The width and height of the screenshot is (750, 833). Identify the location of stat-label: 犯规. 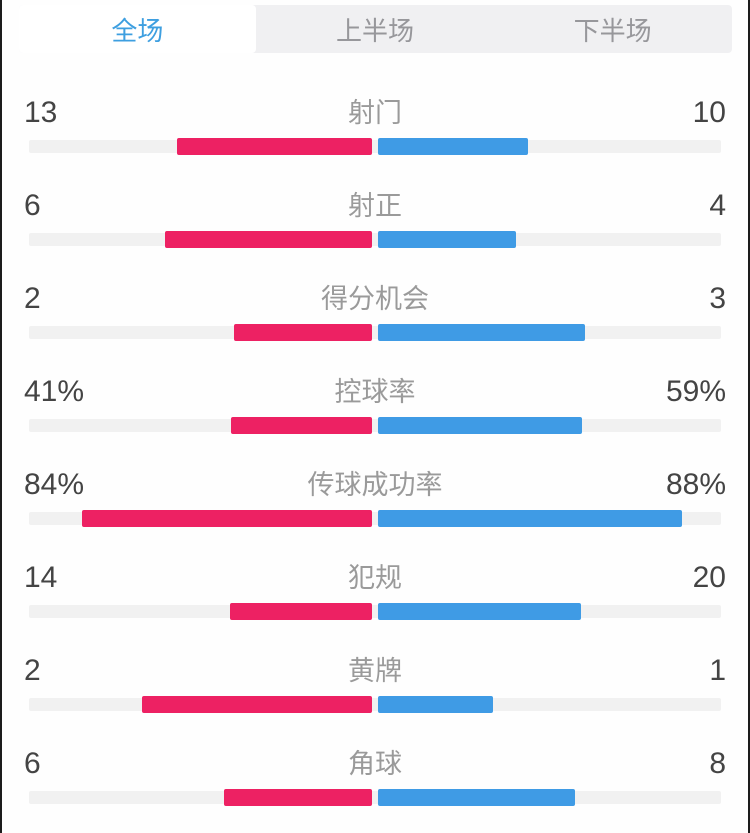
(375, 578).